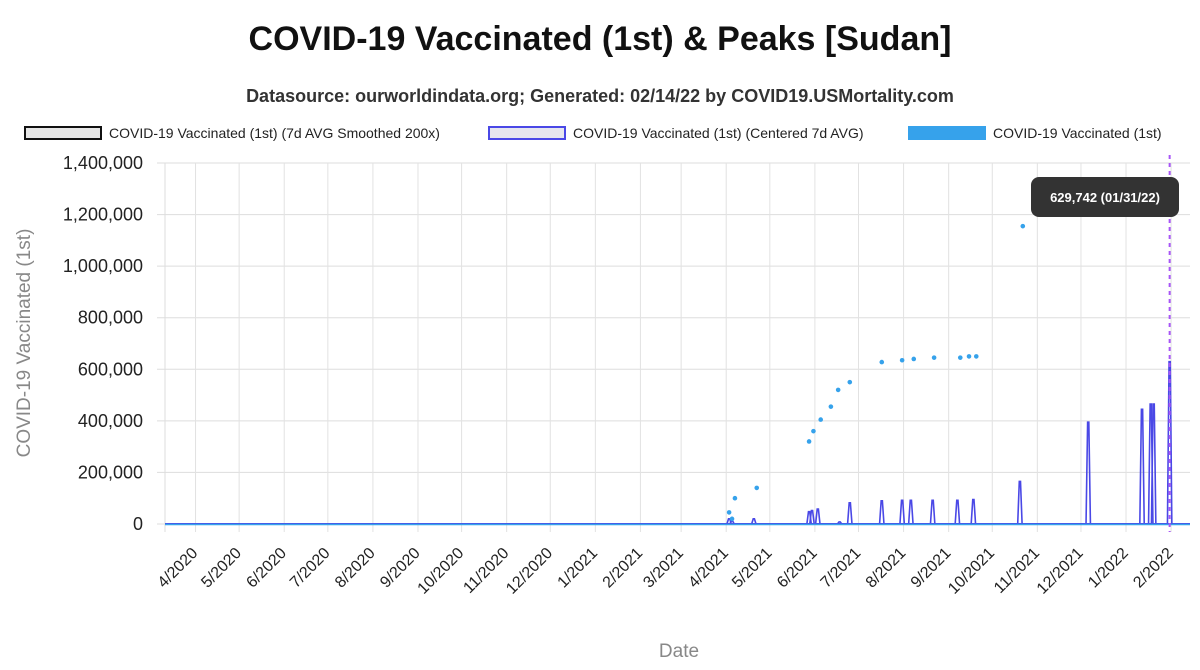  What do you see at coordinates (110, 421) in the screenshot?
I see `y-tick-label: 400,000` at bounding box center [110, 421].